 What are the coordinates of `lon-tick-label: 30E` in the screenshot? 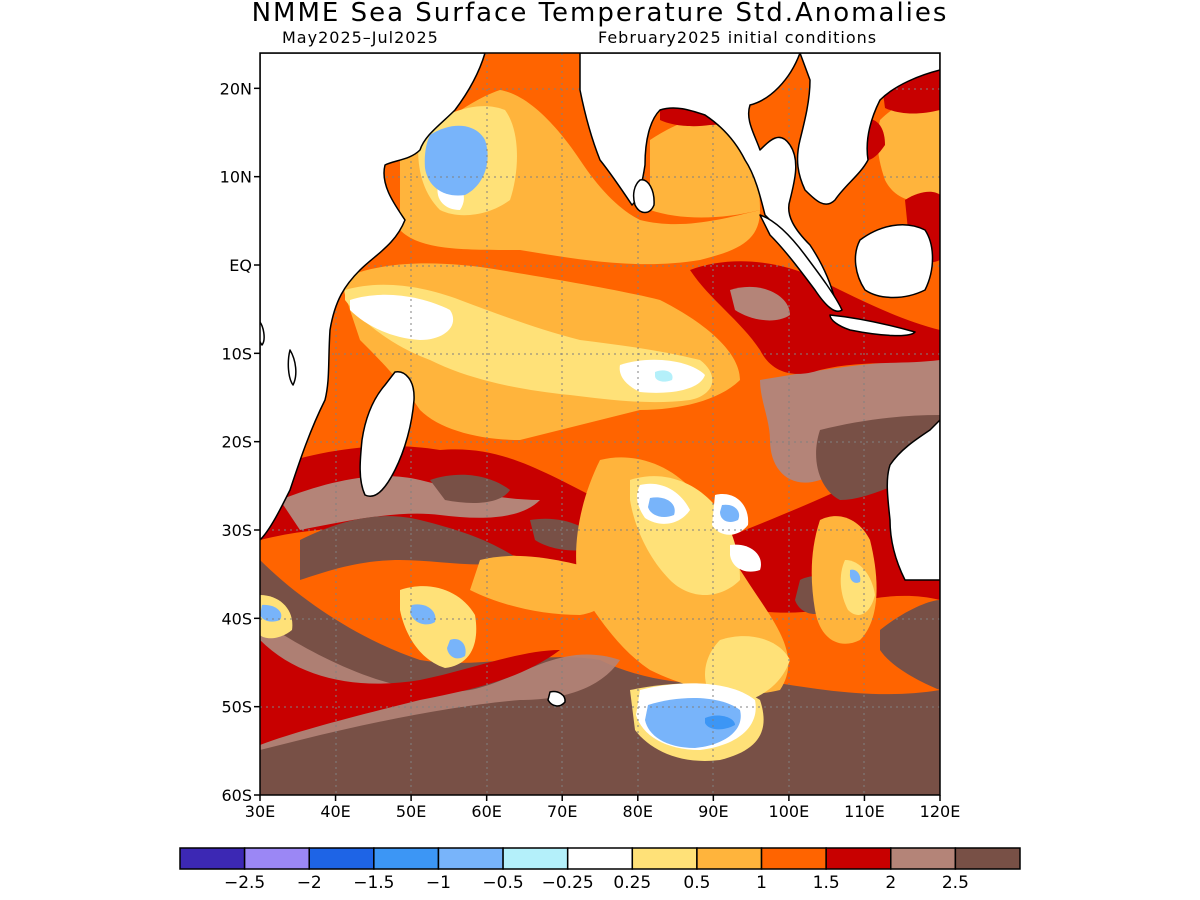 It's located at (260, 811).